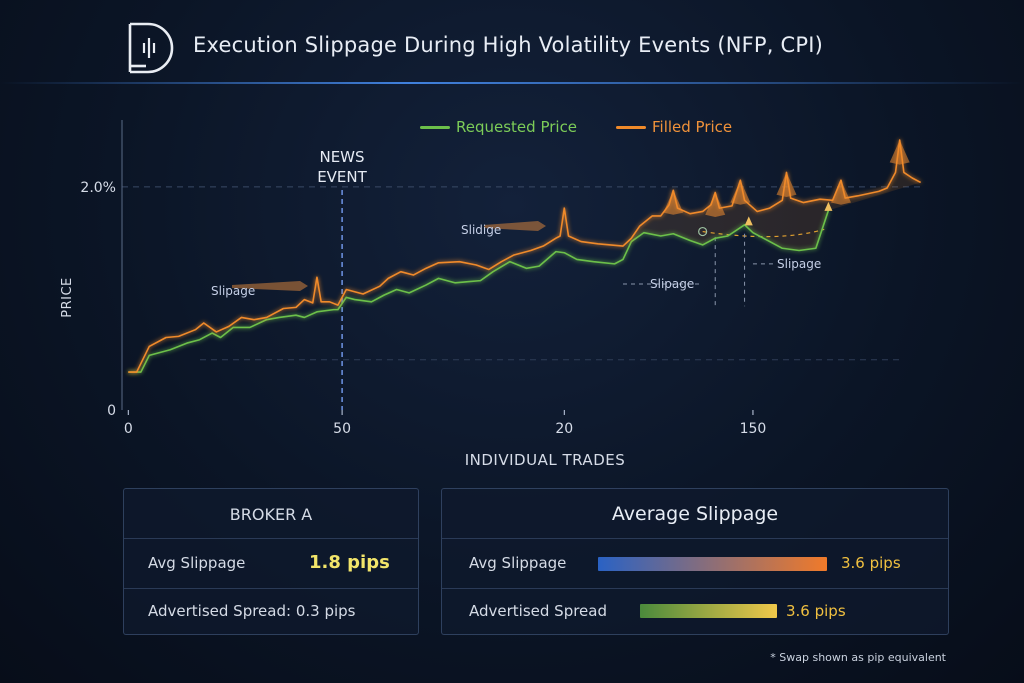 This screenshot has height=683, width=1024. Describe the element at coordinates (481, 230) in the screenshot. I see `slippage-annotation: Slidige` at that location.